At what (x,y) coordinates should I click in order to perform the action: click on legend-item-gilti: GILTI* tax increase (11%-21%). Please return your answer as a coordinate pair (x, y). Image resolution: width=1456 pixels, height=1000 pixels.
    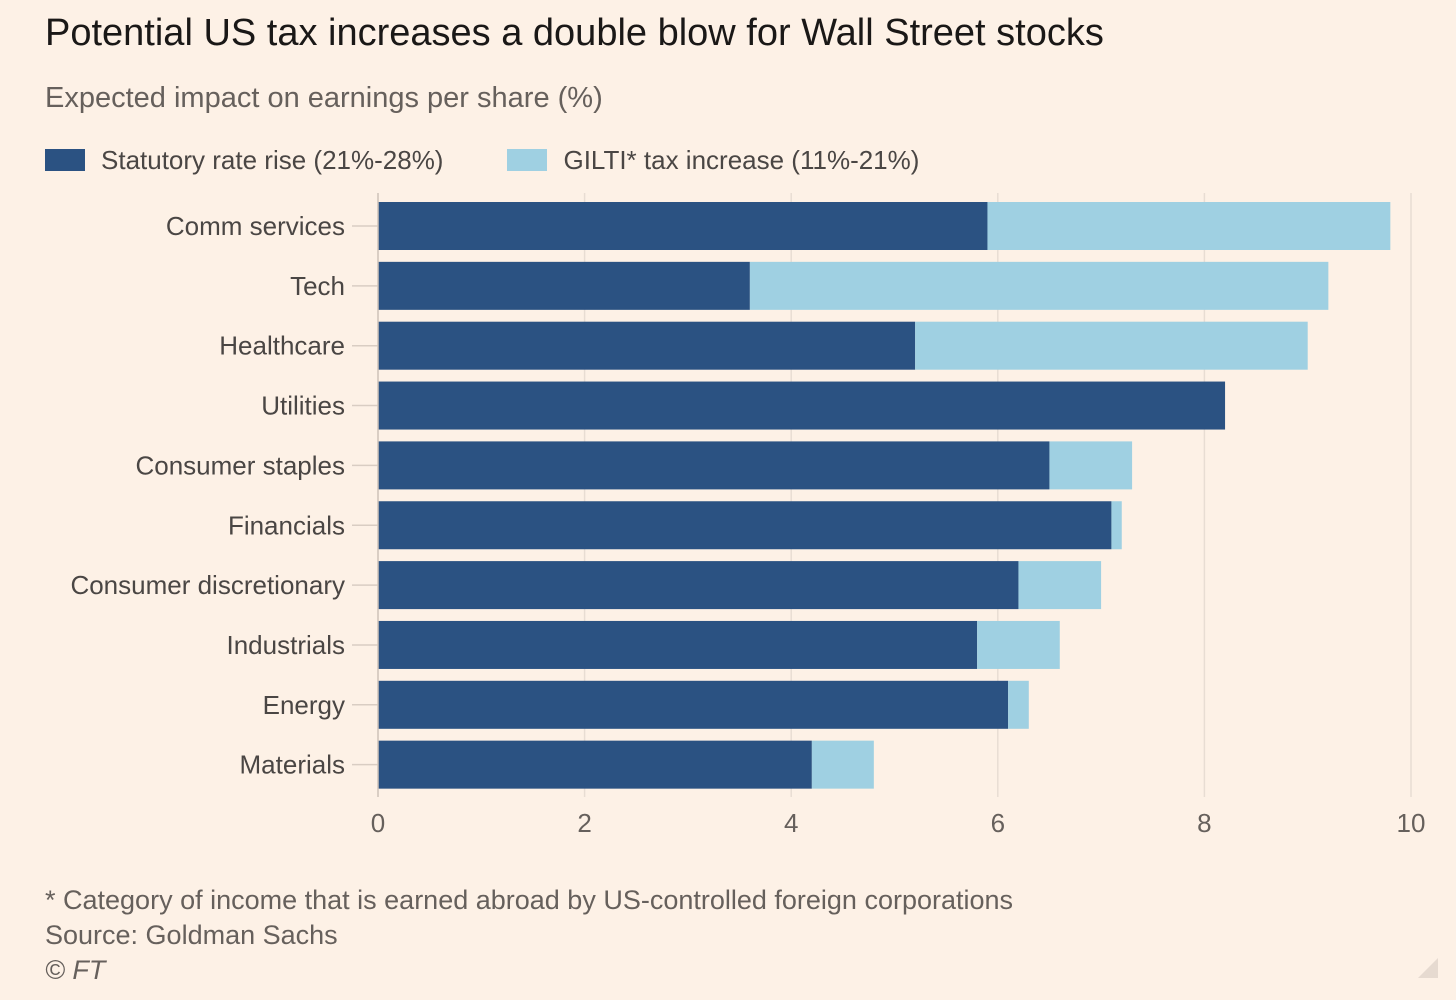
    Looking at the image, I should click on (713, 160).